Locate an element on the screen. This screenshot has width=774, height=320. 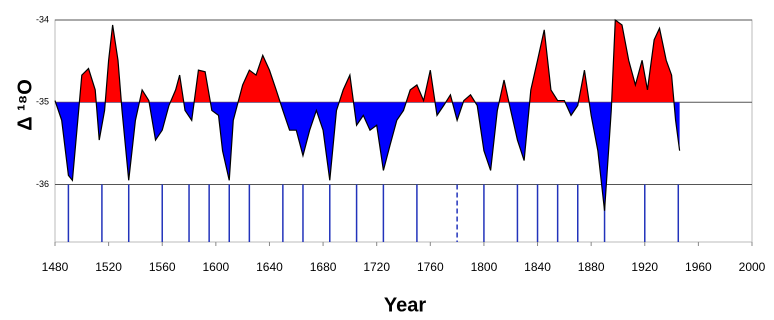
y-tick-label: -36 is located at coordinates (42, 184).